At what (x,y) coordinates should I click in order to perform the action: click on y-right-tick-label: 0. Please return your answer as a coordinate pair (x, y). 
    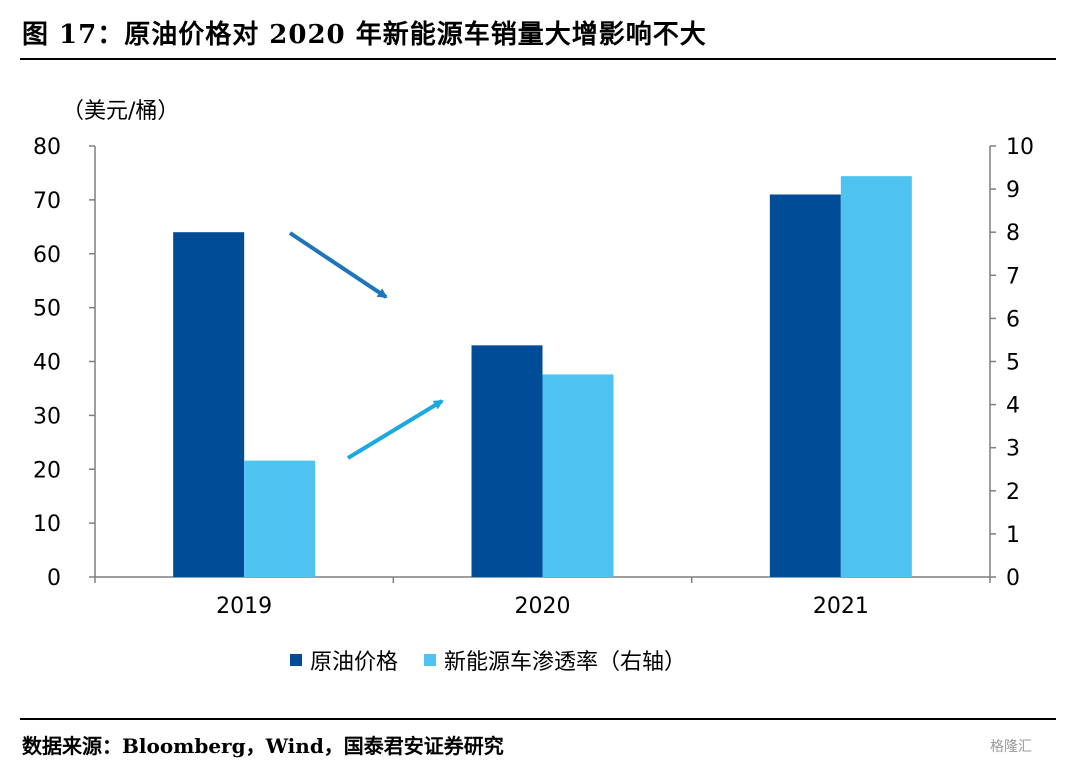
    Looking at the image, I should click on (1013, 578).